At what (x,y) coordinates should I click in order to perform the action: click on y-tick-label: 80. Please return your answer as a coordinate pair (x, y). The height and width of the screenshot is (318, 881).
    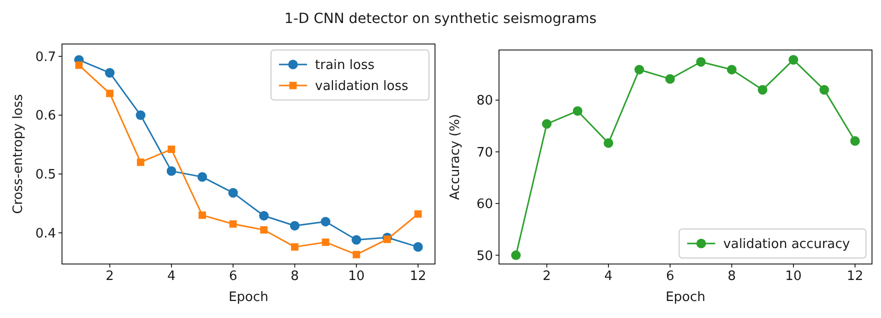
    Looking at the image, I should click on (484, 101).